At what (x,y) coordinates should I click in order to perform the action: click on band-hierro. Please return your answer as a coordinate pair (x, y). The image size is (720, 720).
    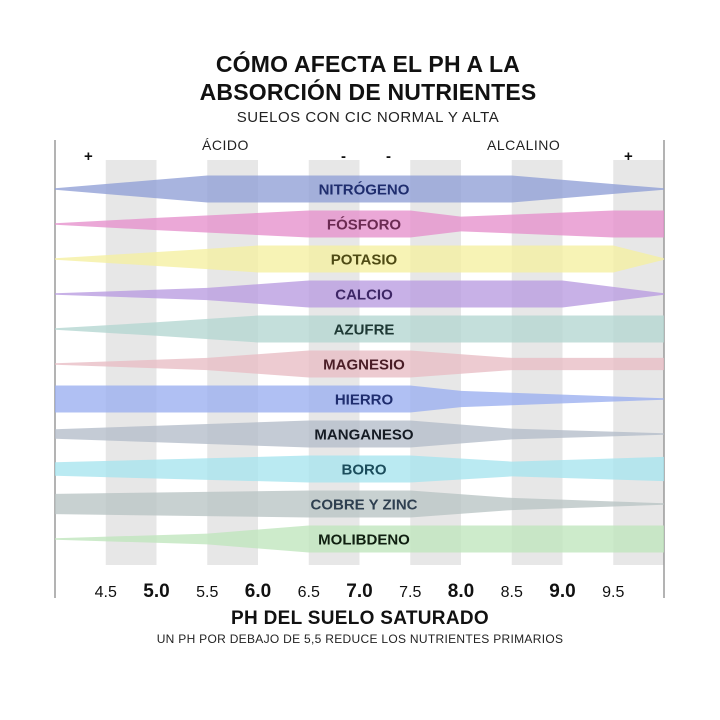
    Looking at the image, I should click on (359, 399).